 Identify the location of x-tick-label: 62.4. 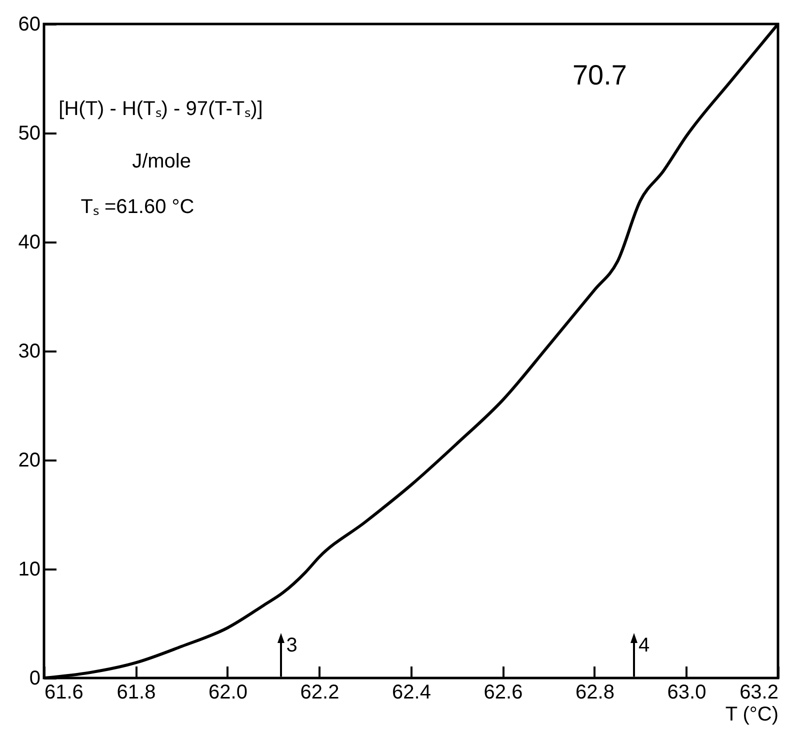
(411, 693).